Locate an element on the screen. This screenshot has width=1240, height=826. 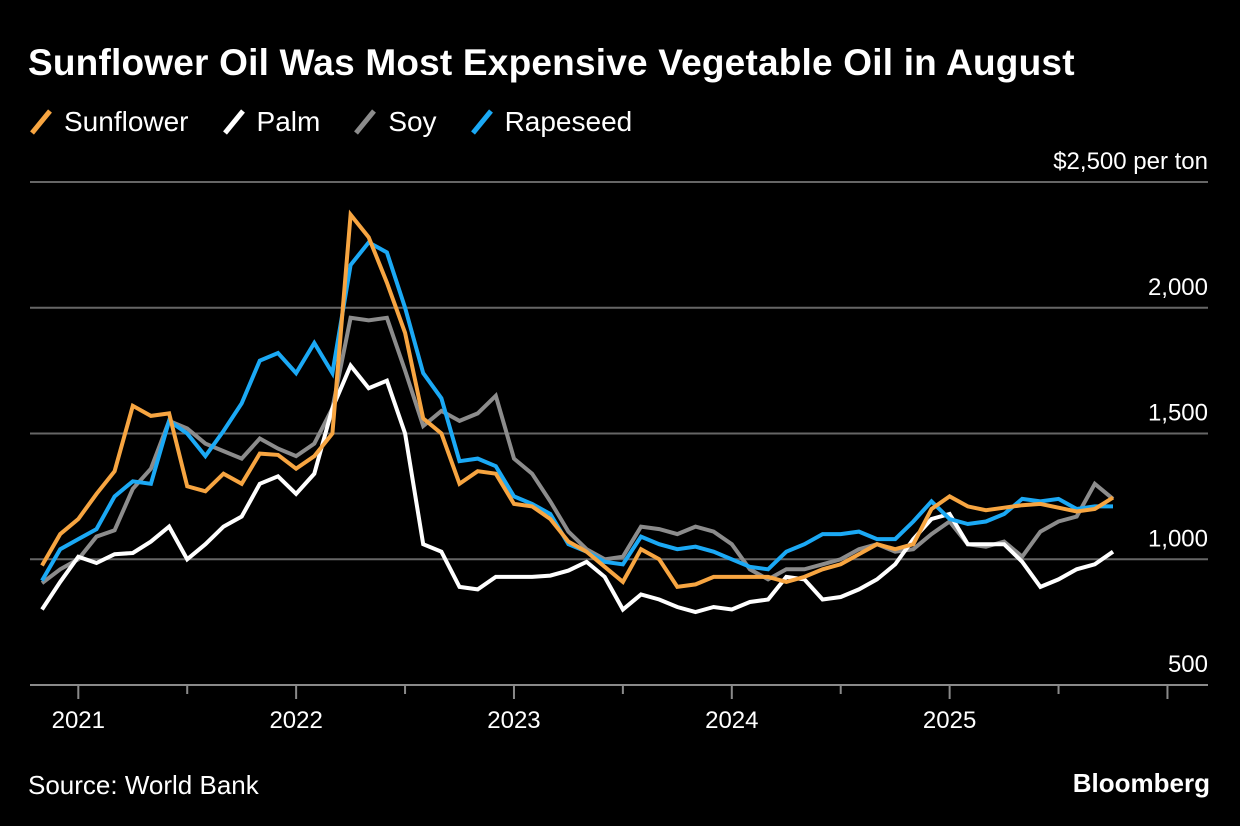
y-tick-label-2500: $2,500 per ton is located at coordinates (1130, 161).